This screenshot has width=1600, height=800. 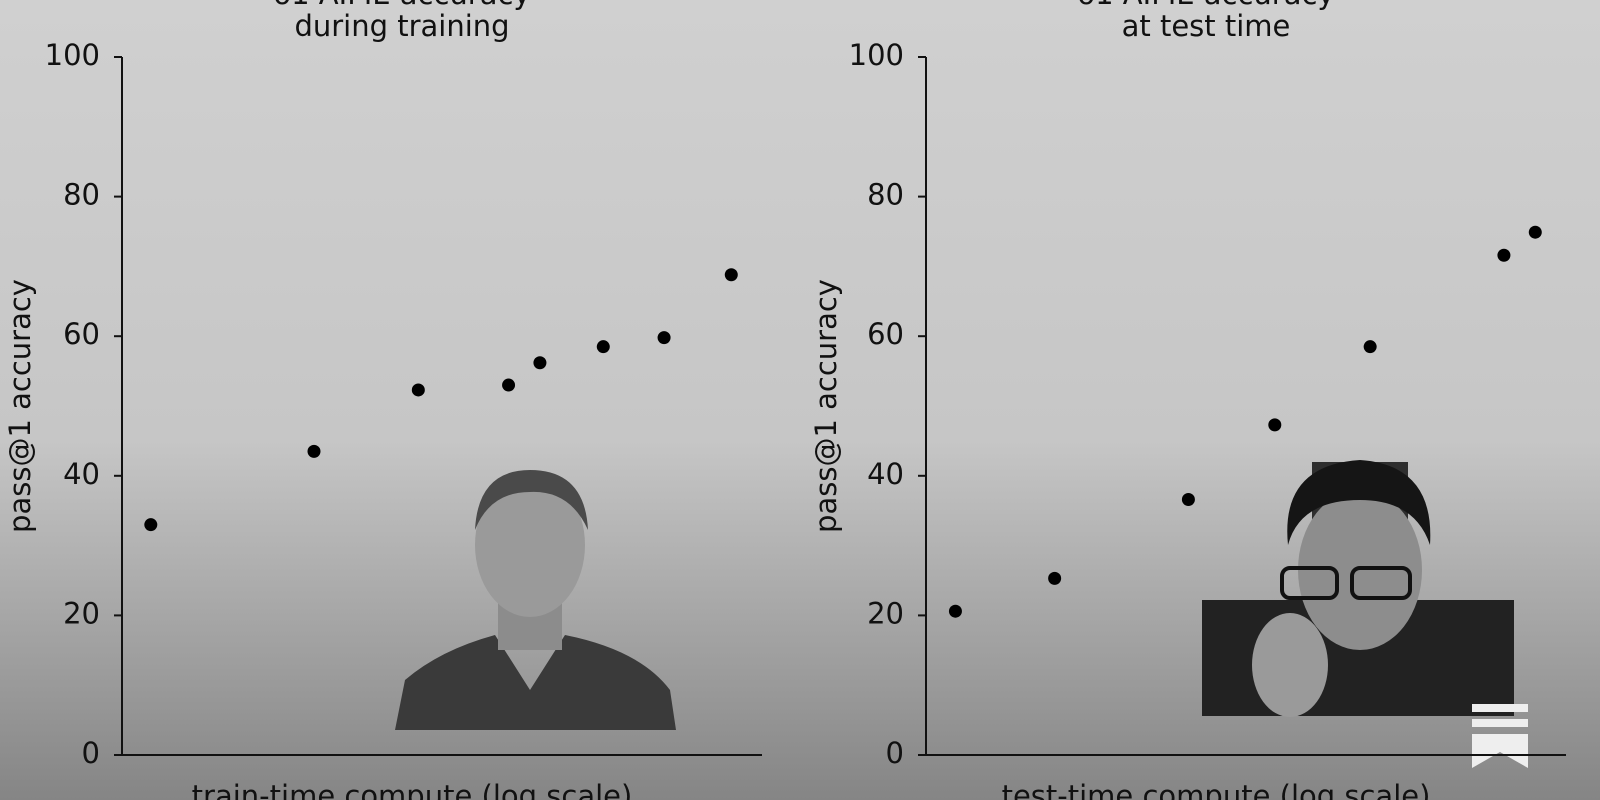 I want to click on portrait-right, so click(x=1358, y=588).